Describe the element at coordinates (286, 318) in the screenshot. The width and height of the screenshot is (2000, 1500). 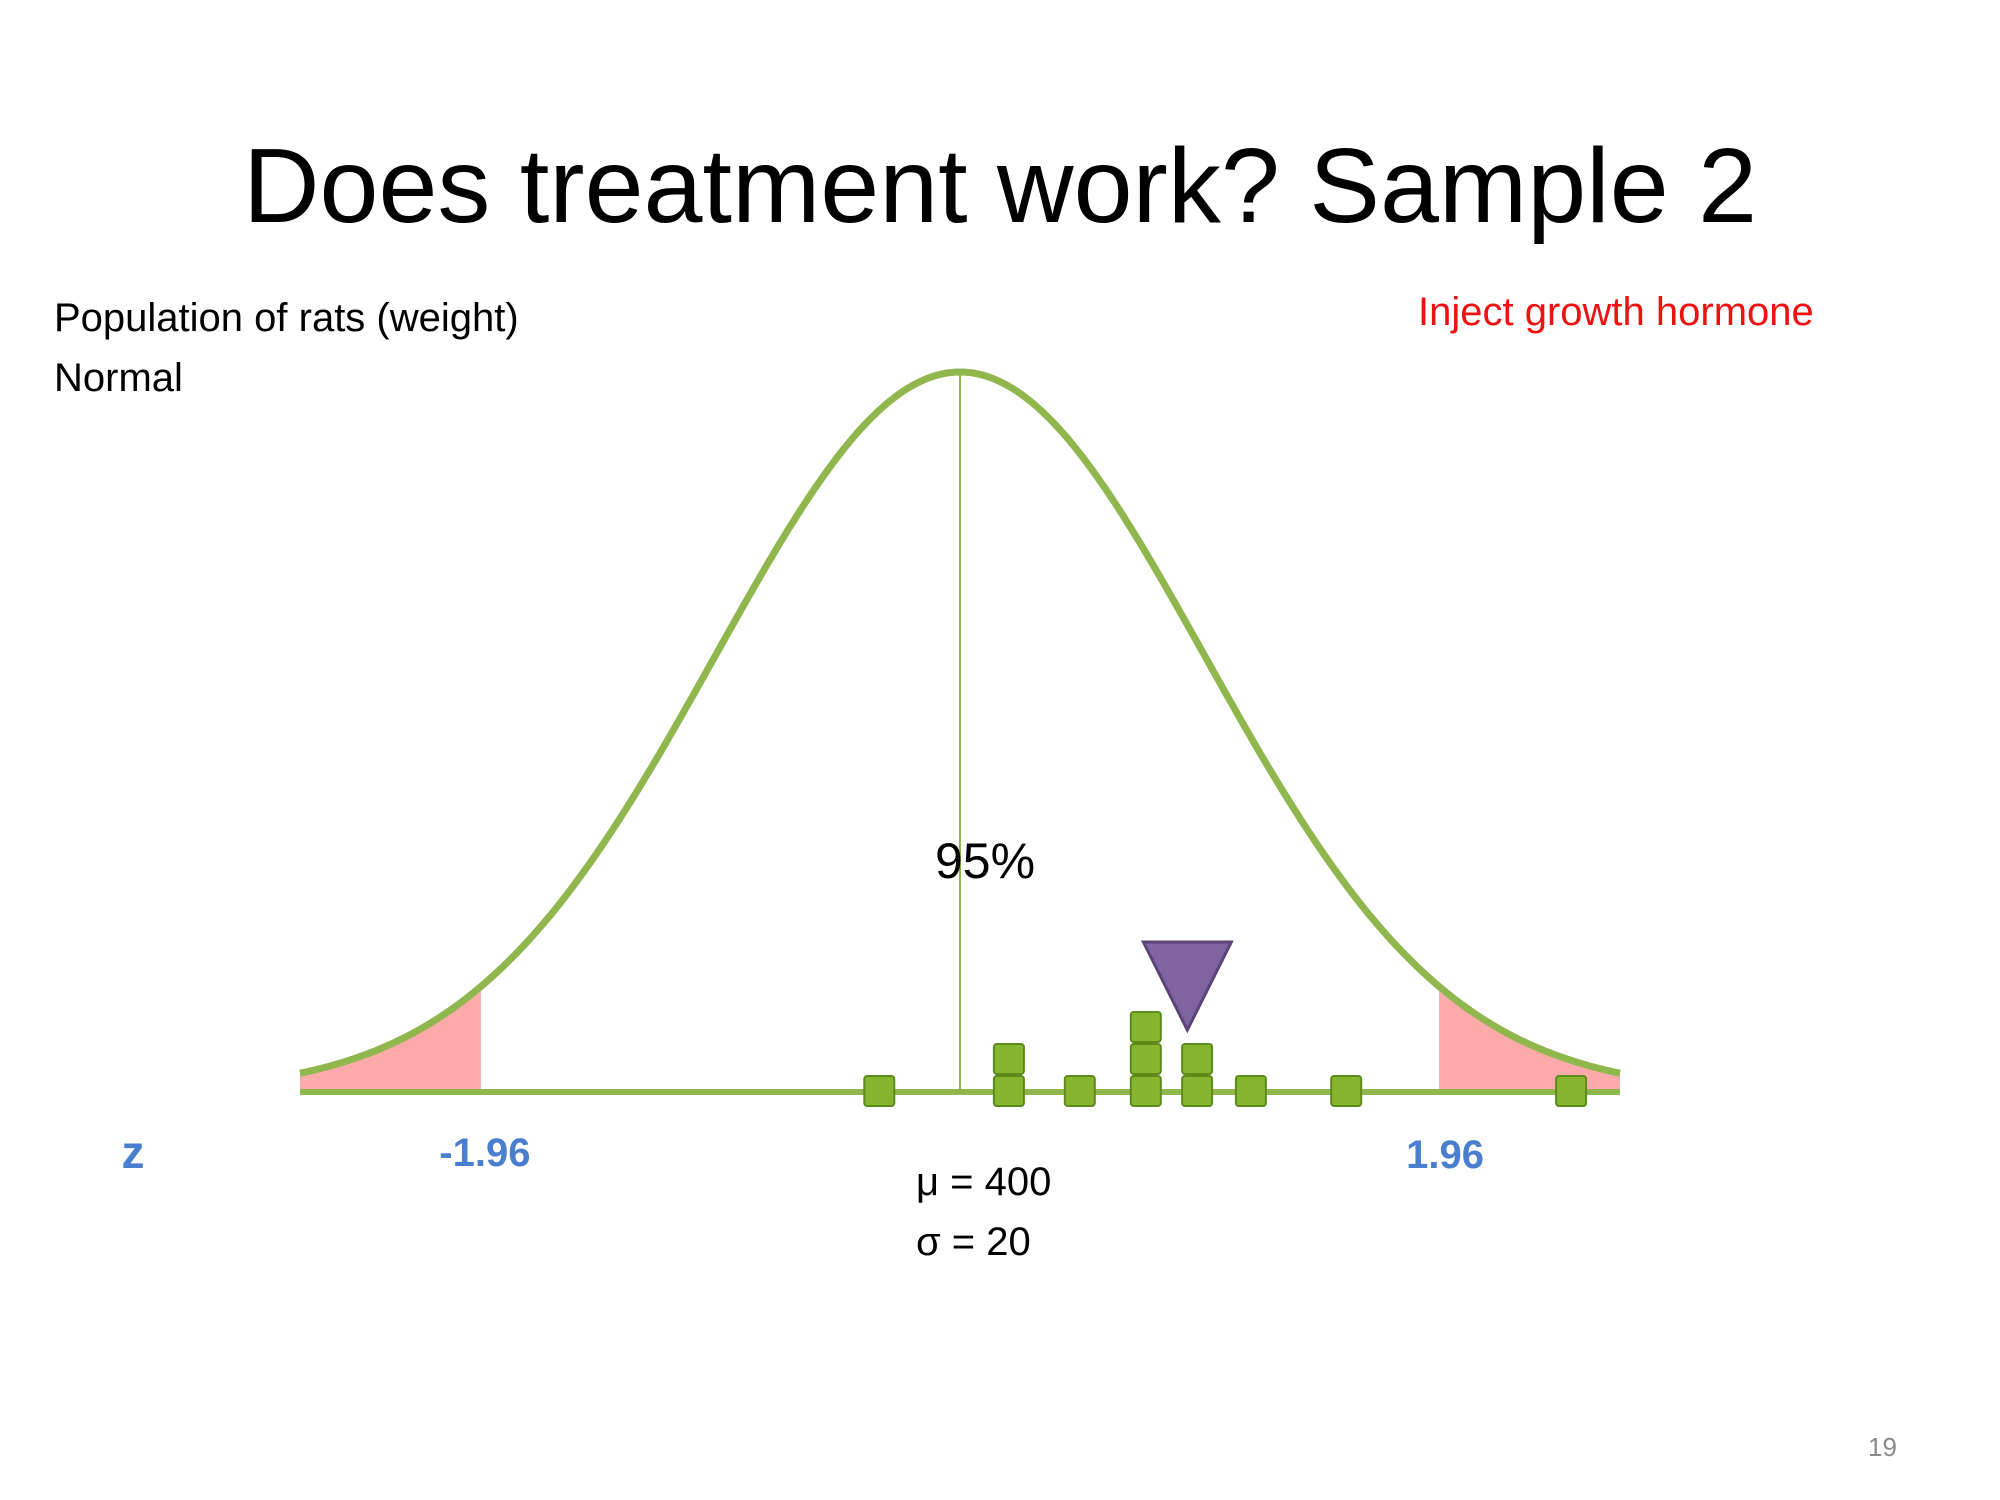
I see `population-label: Population of rats (weight)` at that location.